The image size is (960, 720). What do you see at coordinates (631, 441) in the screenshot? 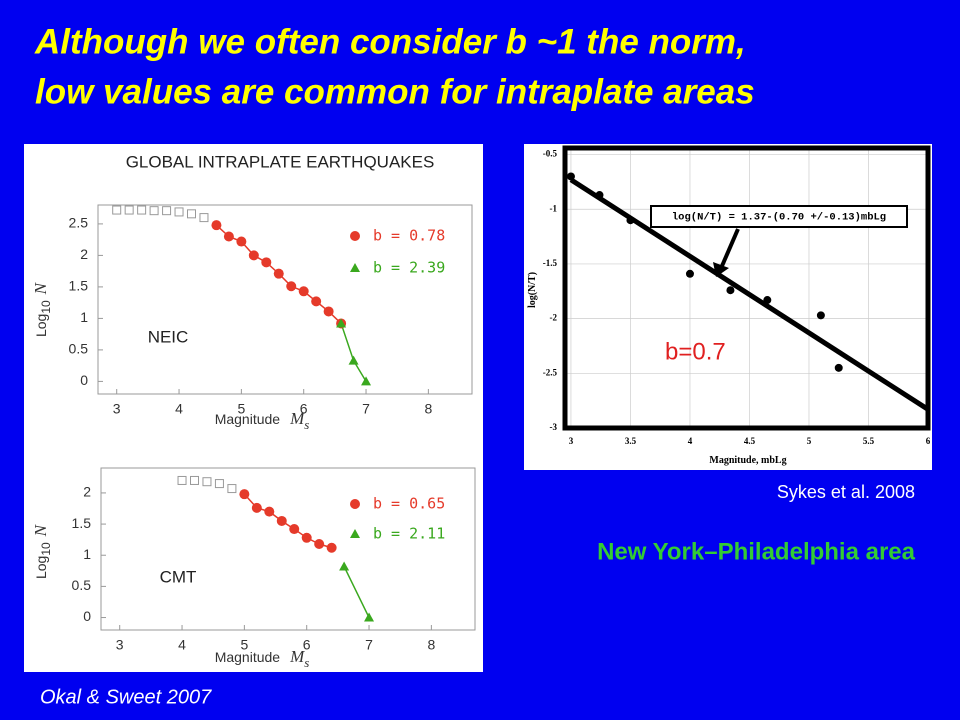
I see `x-tick-label: 3.5` at bounding box center [631, 441].